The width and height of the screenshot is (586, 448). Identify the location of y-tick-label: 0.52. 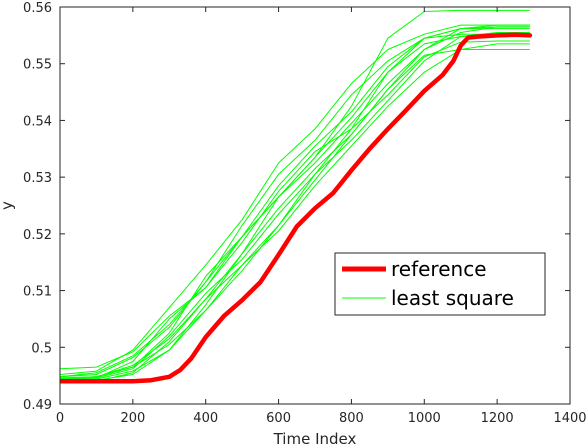
(37, 235).